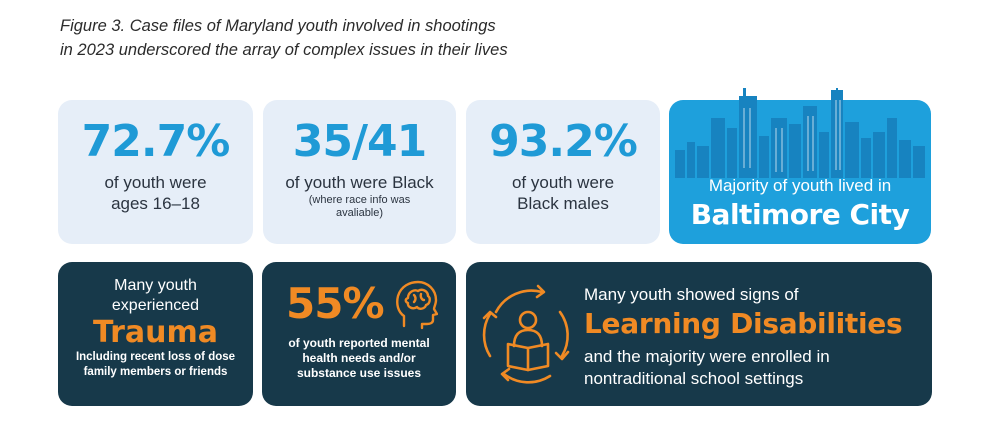  Describe the element at coordinates (155, 372) in the screenshot. I see `trauma-detail-2: family members or friends` at that location.